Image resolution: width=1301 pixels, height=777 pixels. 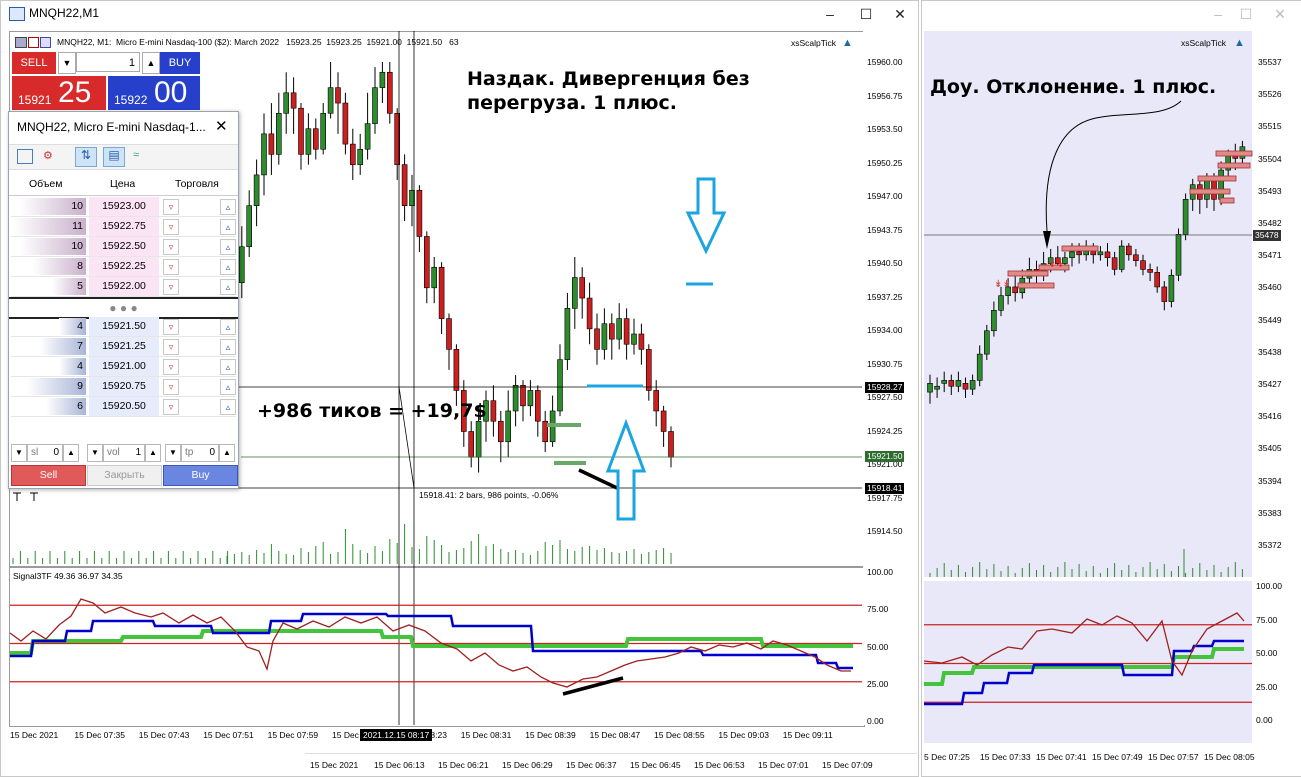 What do you see at coordinates (46, 184) in the screenshot?
I see `column-volume: Объем` at bounding box center [46, 184].